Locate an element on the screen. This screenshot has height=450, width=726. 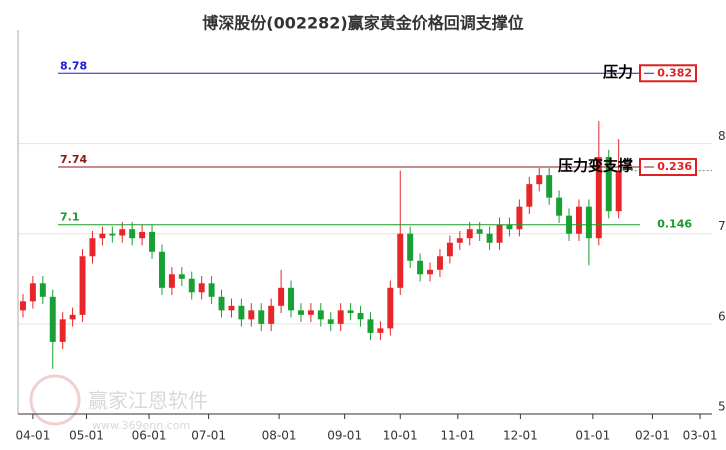
x-tick-label: 12-01 is located at coordinates (520, 436).